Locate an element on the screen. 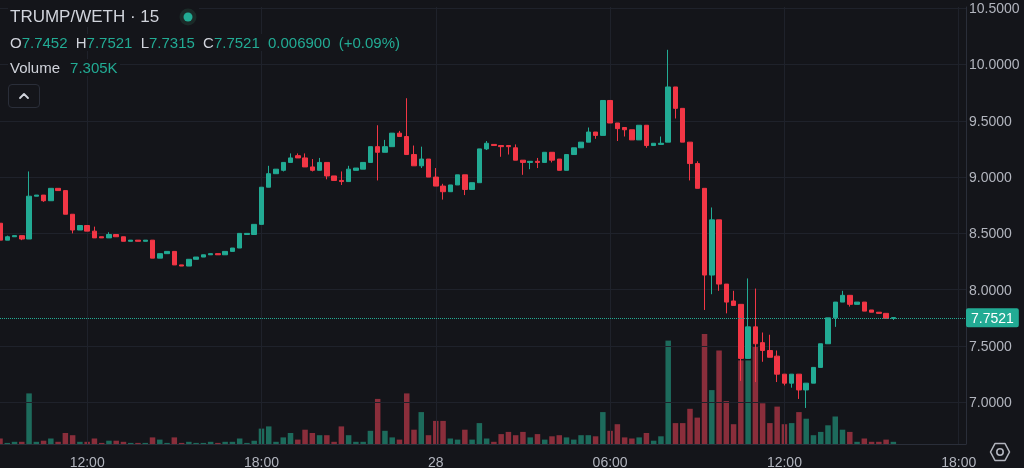 This screenshot has height=468, width=1024. y-tick-label: 7.5000 is located at coordinates (991, 346).